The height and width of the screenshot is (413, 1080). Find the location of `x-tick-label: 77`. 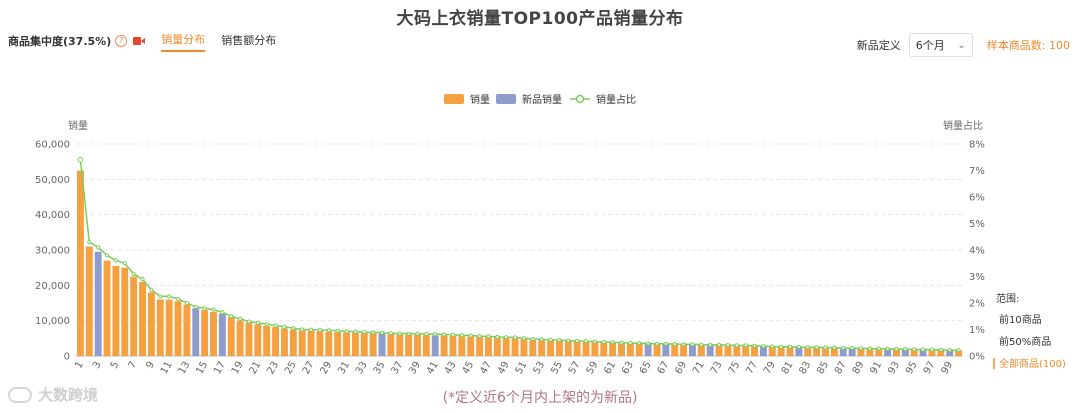

x-tick-label: 77 is located at coordinates (752, 368).